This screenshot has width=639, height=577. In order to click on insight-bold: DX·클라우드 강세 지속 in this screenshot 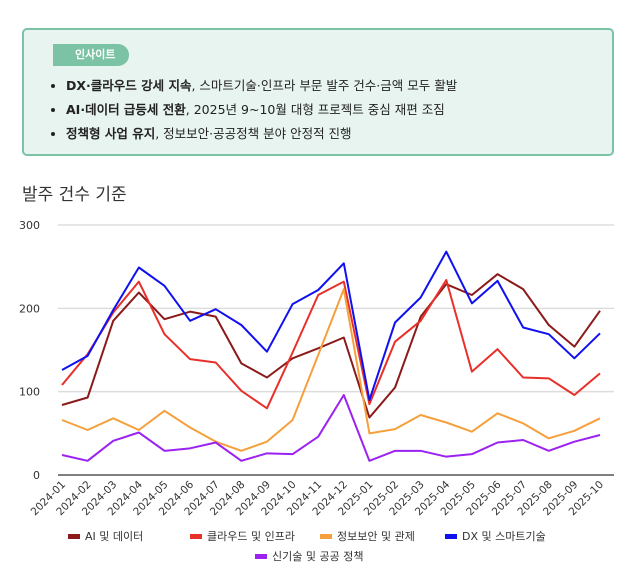, I will do `click(129, 85)`.